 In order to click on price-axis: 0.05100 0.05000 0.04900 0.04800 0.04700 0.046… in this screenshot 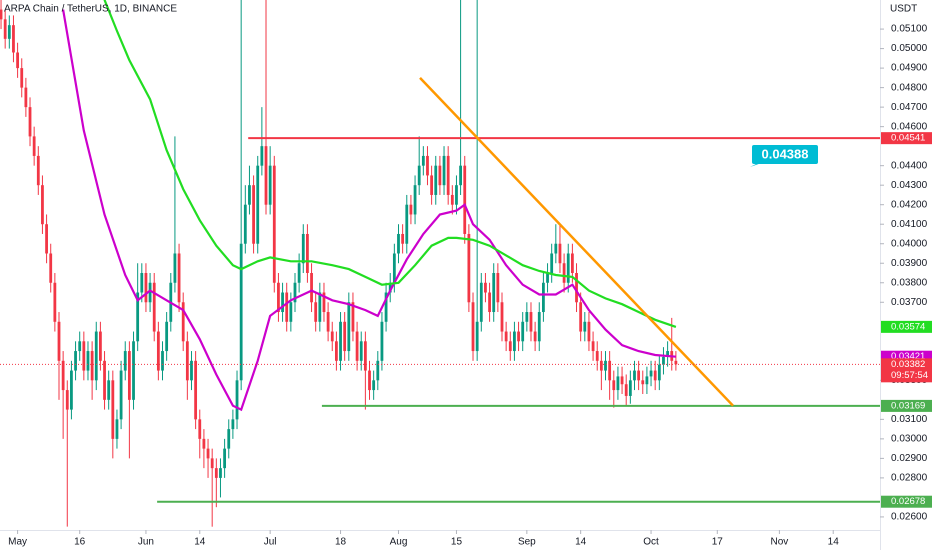, I will do `click(906, 273)`.